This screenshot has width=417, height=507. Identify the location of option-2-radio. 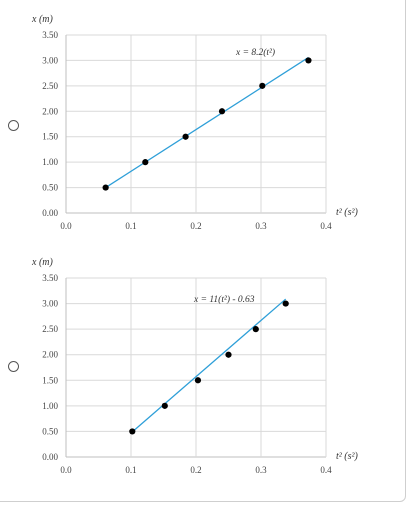
(13, 366).